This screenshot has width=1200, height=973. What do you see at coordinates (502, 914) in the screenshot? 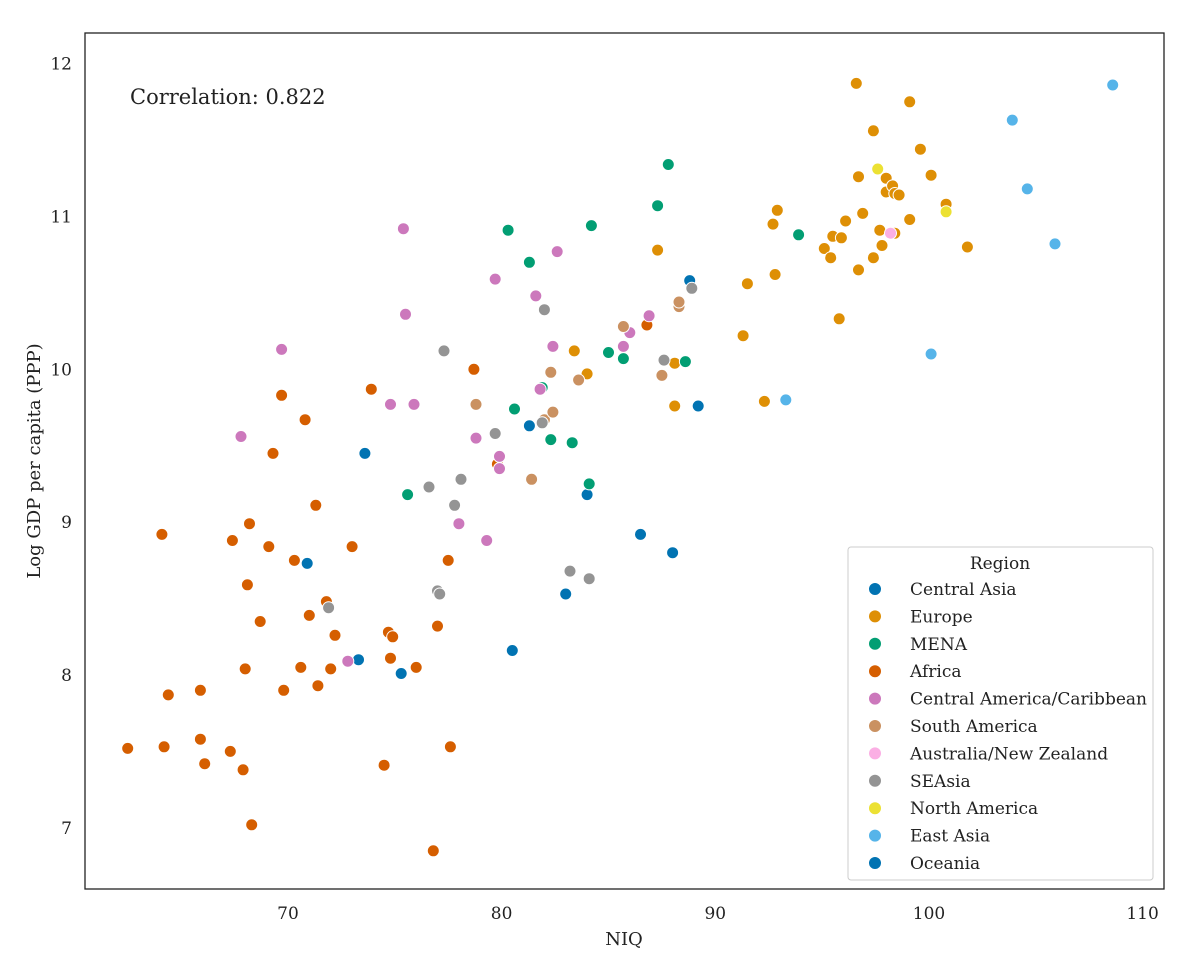
I see `x-tick-label: 80` at bounding box center [502, 914].